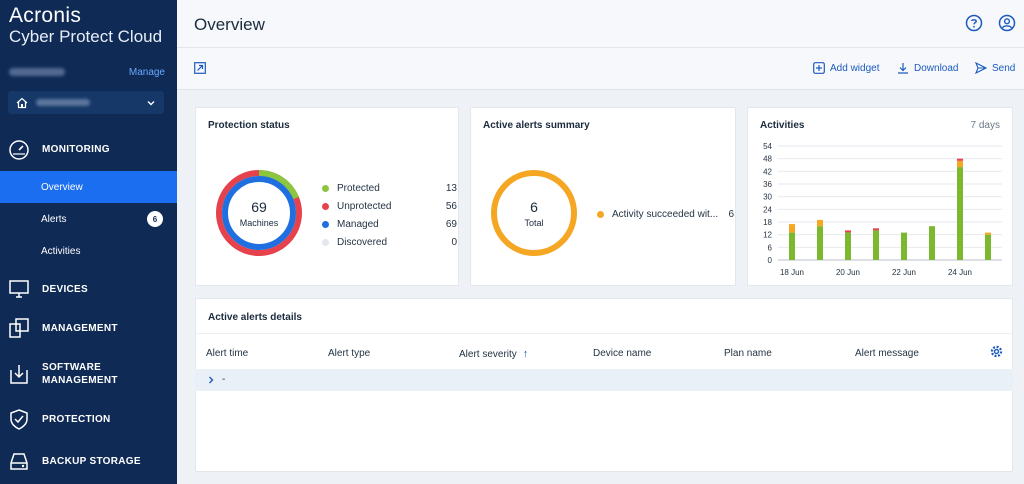 This screenshot has height=484, width=1024. Describe the element at coordinates (848, 272) in the screenshot. I see `x-tick-label: 20 Jun` at that location.